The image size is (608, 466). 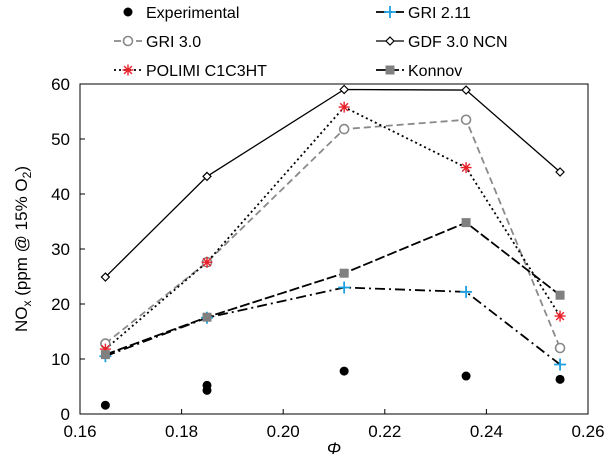 What do you see at coordinates (181, 431) in the screenshot?
I see `x-tick-label: 0.18` at bounding box center [181, 431].